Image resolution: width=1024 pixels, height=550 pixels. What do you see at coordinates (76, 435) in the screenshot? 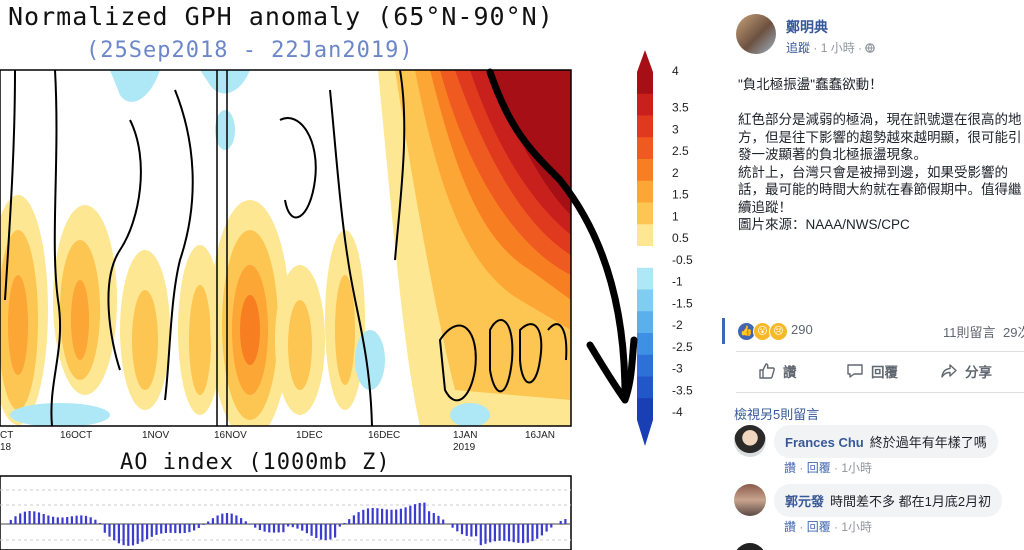
I see `x-tick-label: 16OCT` at bounding box center [76, 435].